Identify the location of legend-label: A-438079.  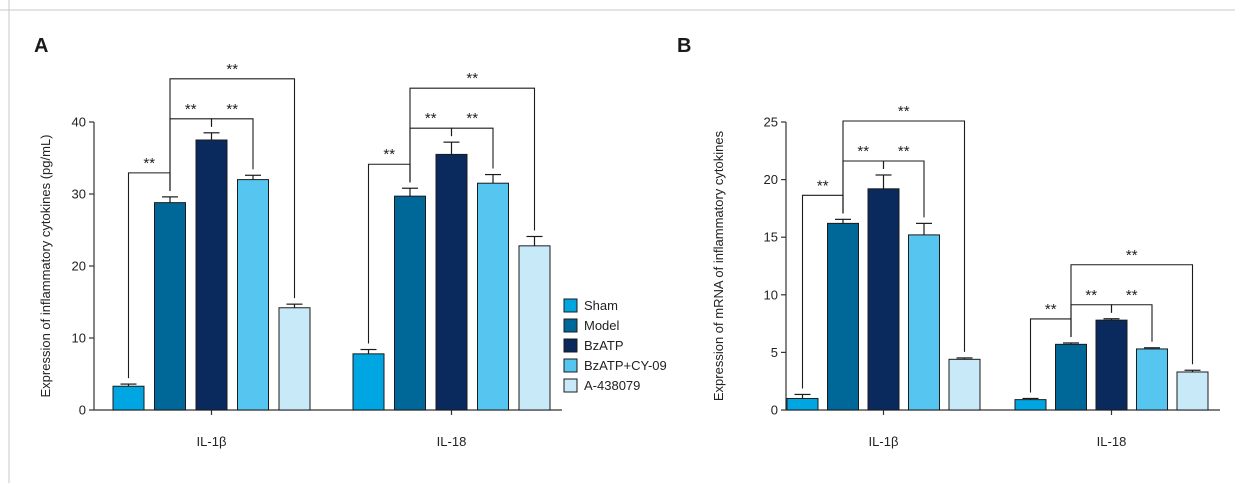
(612, 385).